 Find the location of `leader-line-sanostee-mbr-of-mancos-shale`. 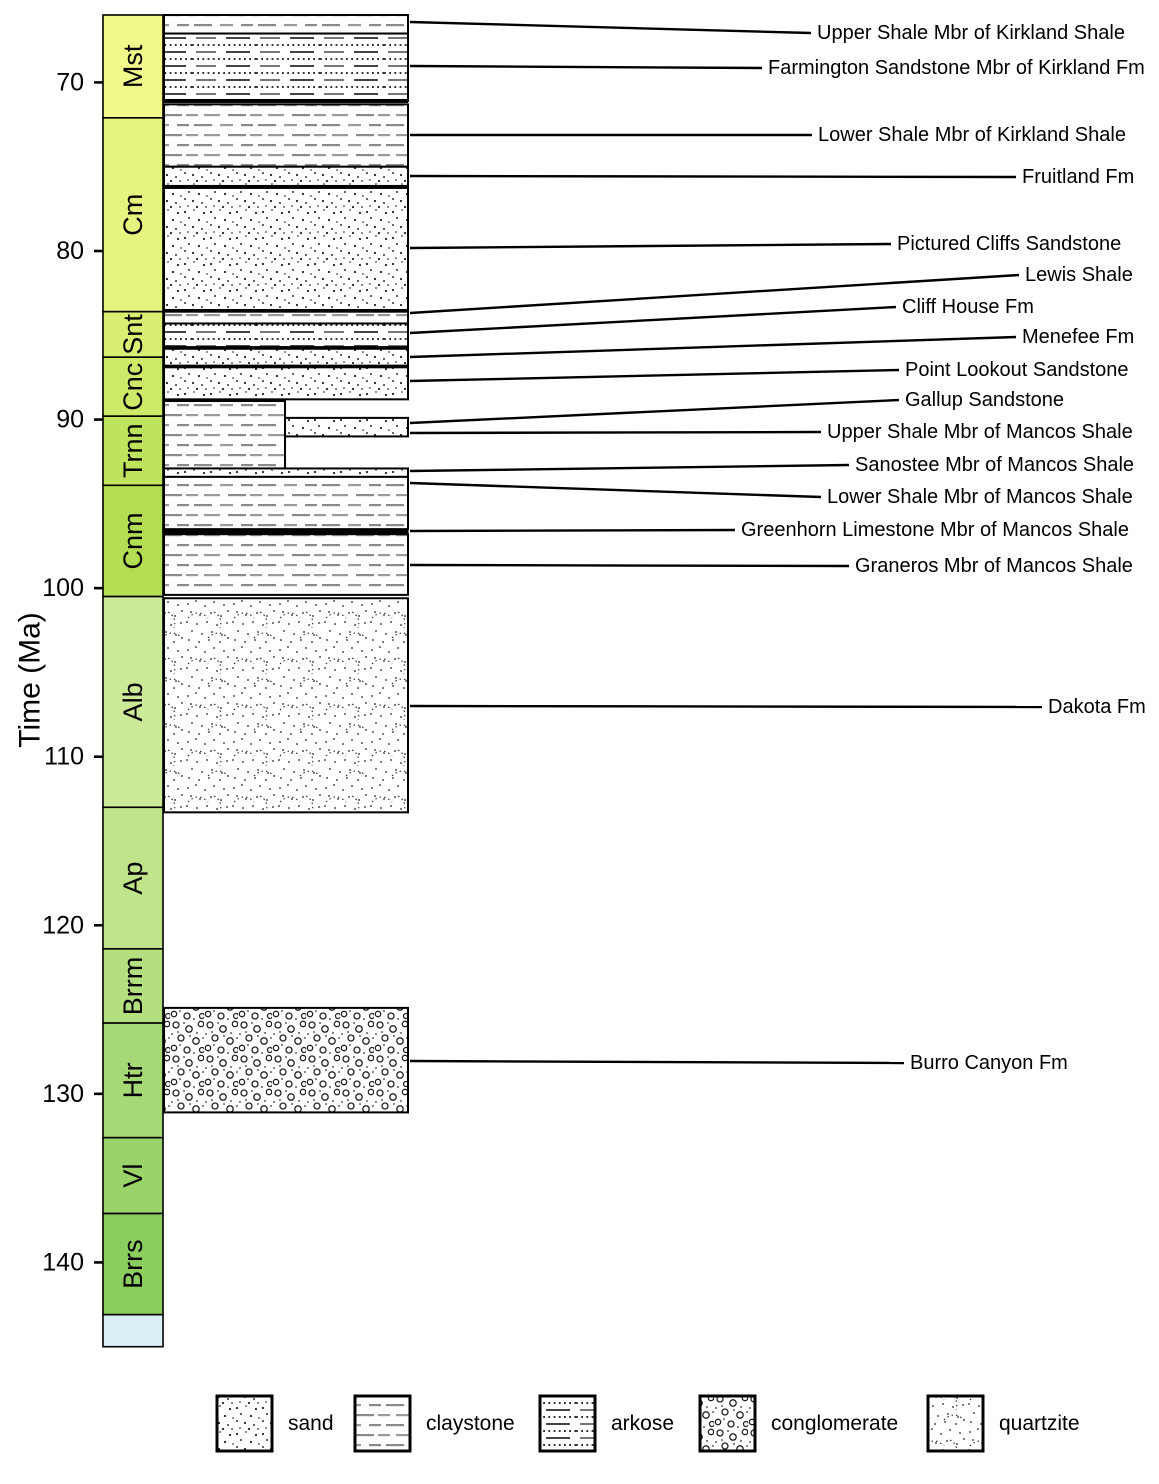

leader-line-sanostee-mbr-of-mancos-shale is located at coordinates (629, 468).